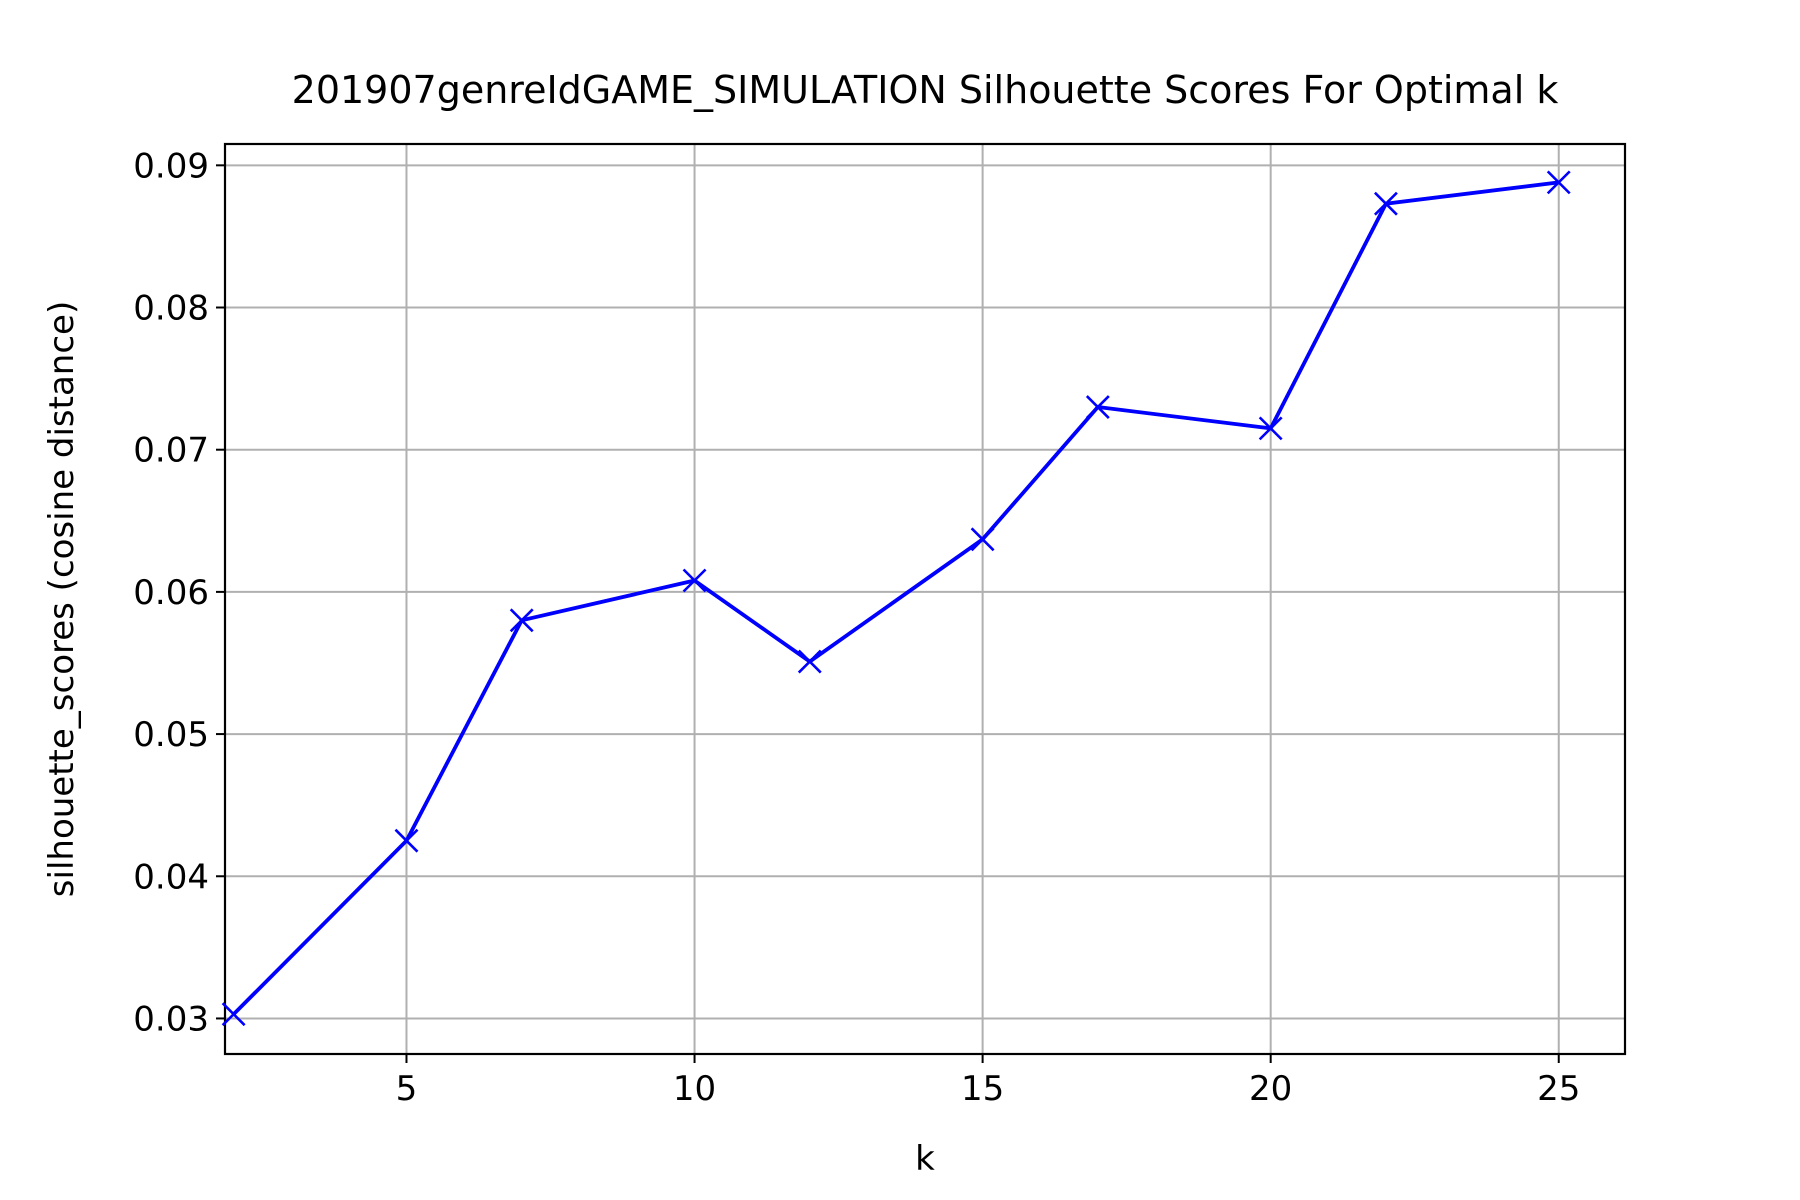 The image size is (1800, 1200). I want to click on y-tick-label: 0.06, so click(171, 593).